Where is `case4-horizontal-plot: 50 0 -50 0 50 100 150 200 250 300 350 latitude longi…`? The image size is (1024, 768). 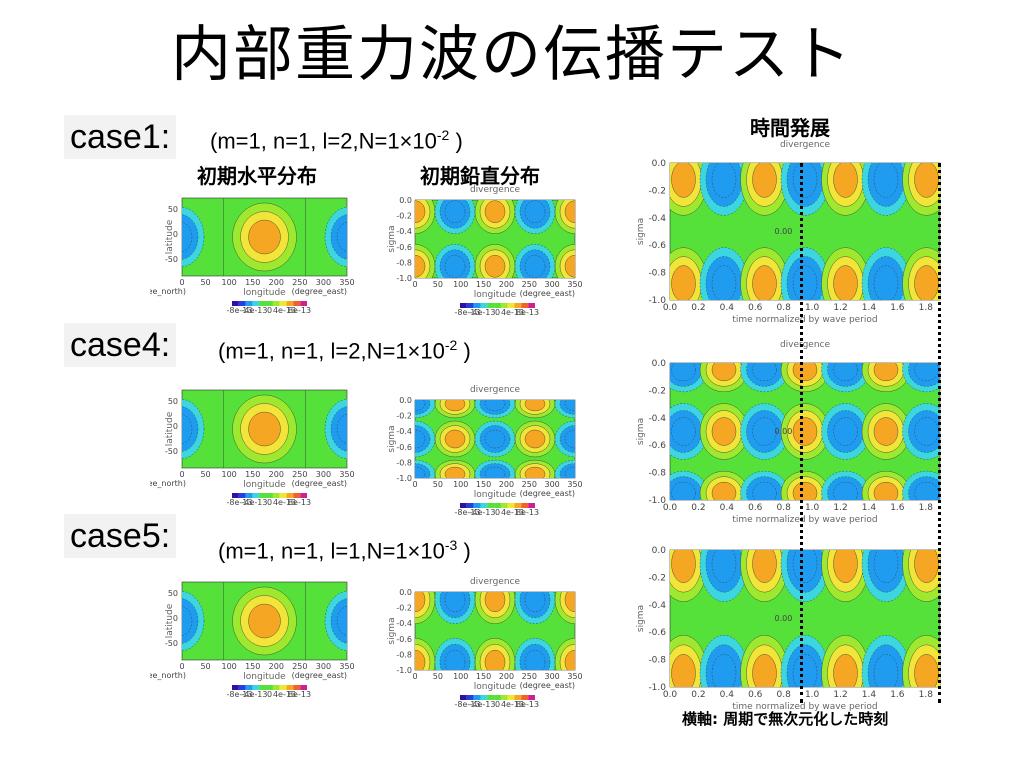
case4-horizontal-plot: 50 0 -50 0 50 100 150 200 250 300 350 latitude longi… is located at coordinates (260, 442).